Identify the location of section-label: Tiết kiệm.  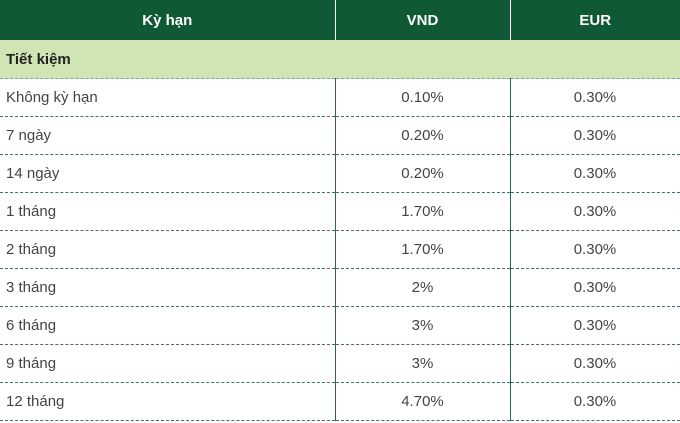
(340, 59).